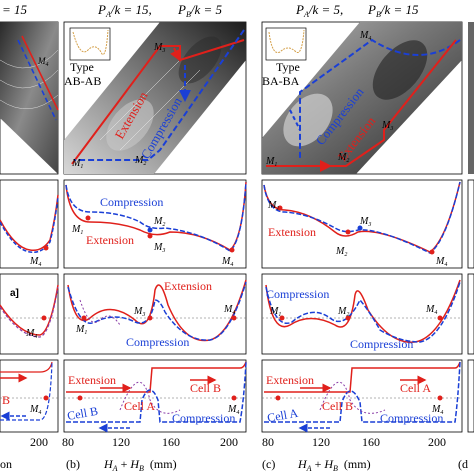 This screenshot has width=474, height=474. I want to click on contour-panel-d-edge, so click(471, 98).